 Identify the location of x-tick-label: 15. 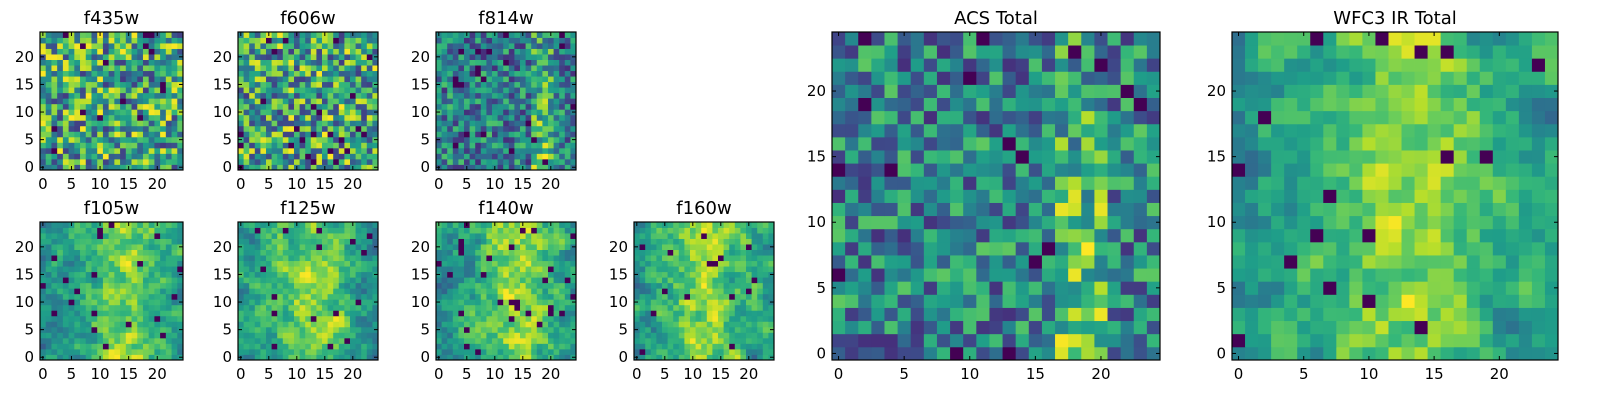
(522, 374).